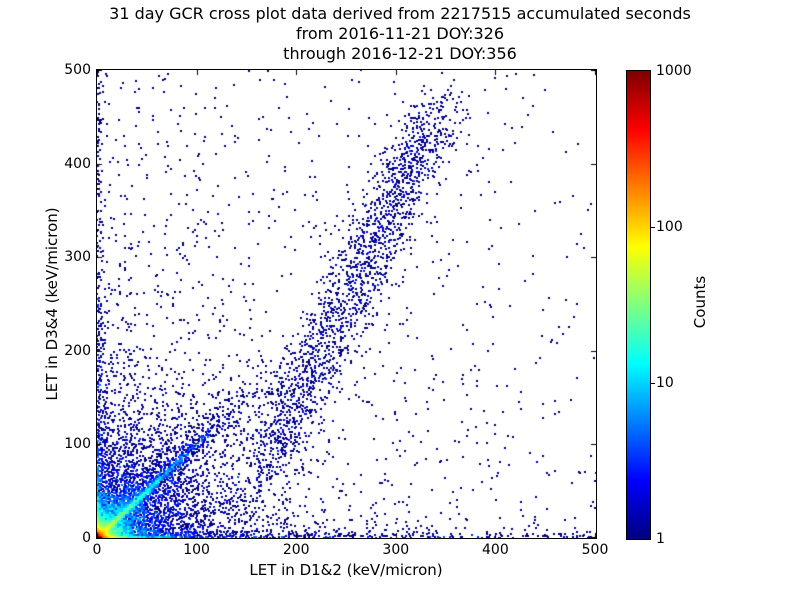 This screenshot has height=600, width=800. Describe the element at coordinates (196, 550) in the screenshot. I see `x-tick-label: 100` at that location.